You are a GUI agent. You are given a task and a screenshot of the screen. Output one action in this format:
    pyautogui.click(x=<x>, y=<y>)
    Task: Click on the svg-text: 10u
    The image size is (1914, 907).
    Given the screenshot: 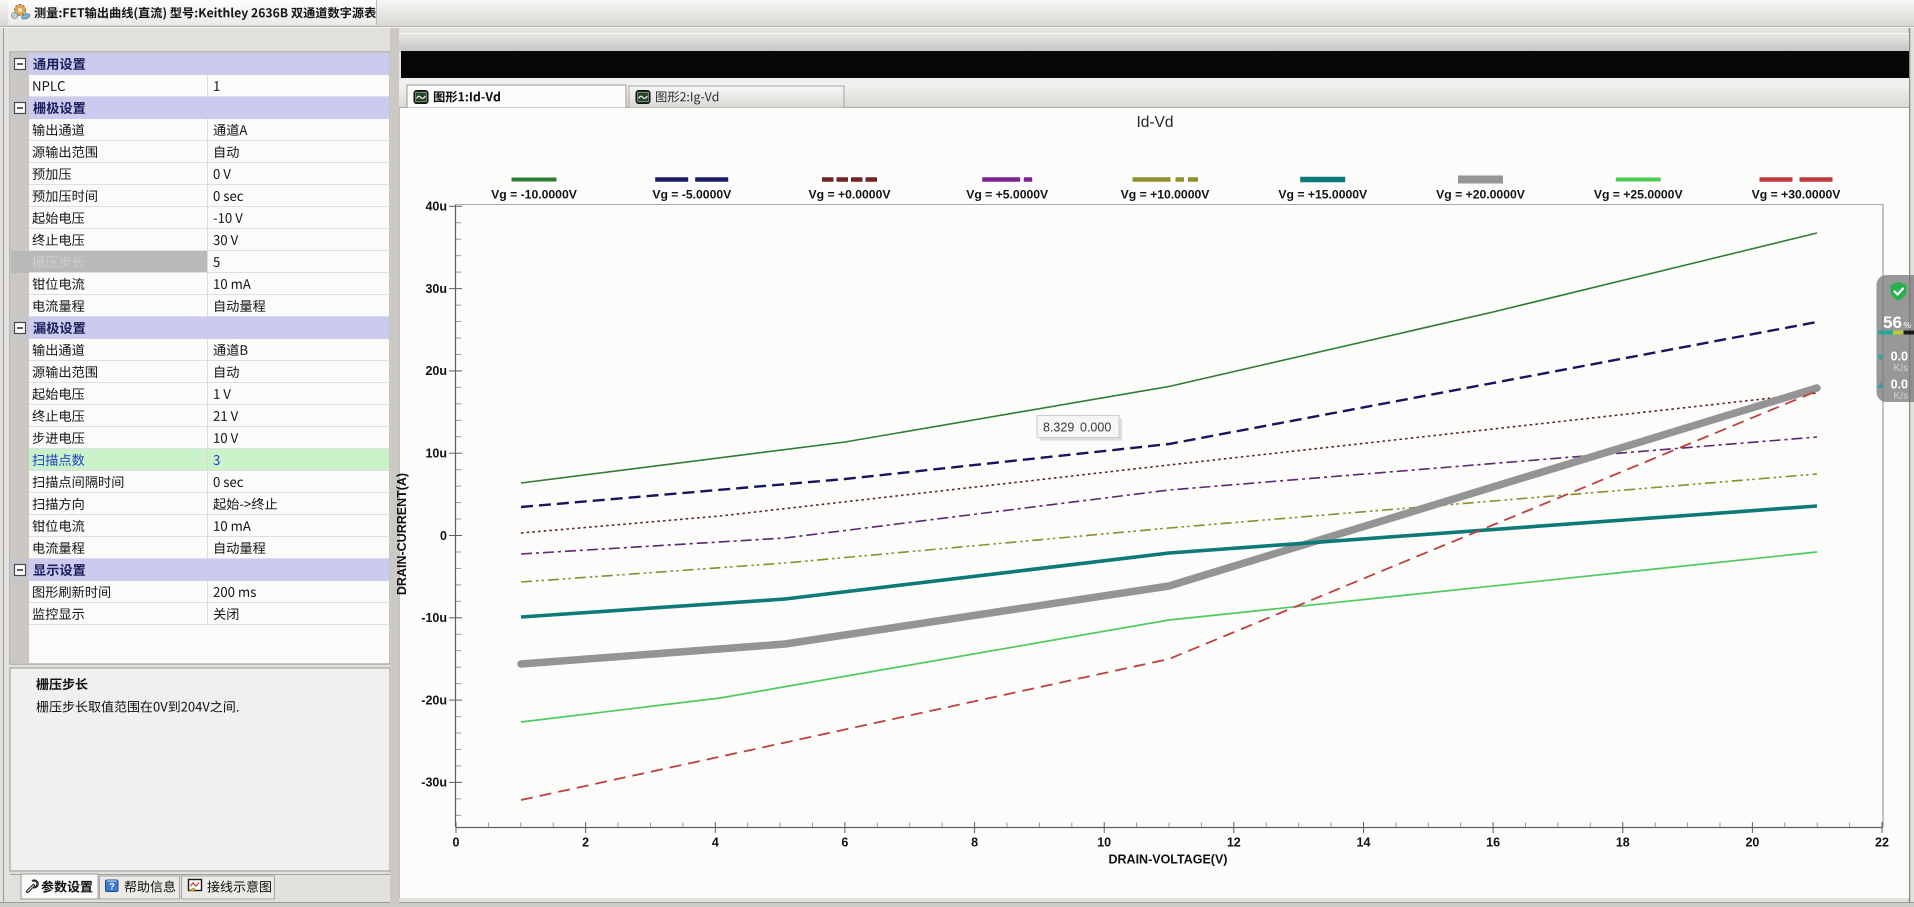 What is the action you would take?
    pyautogui.click(x=436, y=454)
    